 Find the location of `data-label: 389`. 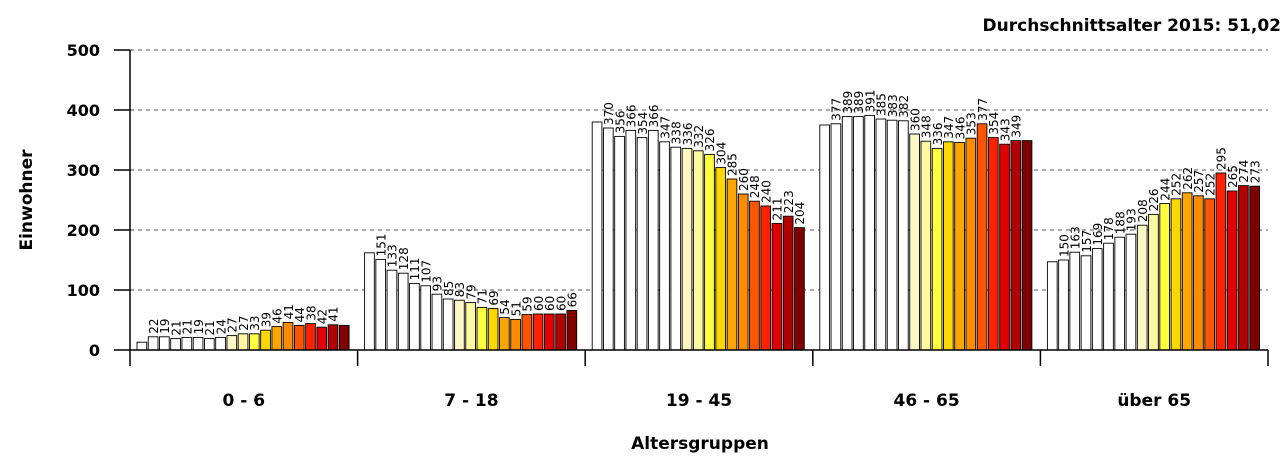

data-label: 389 is located at coordinates (848, 102).